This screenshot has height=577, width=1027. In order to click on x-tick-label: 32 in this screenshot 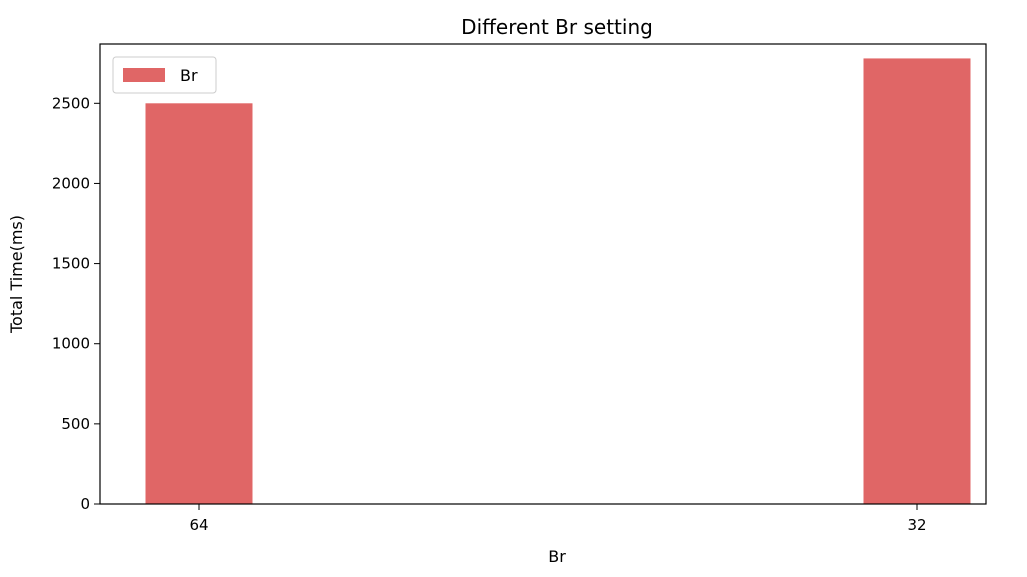, I will do `click(916, 525)`.